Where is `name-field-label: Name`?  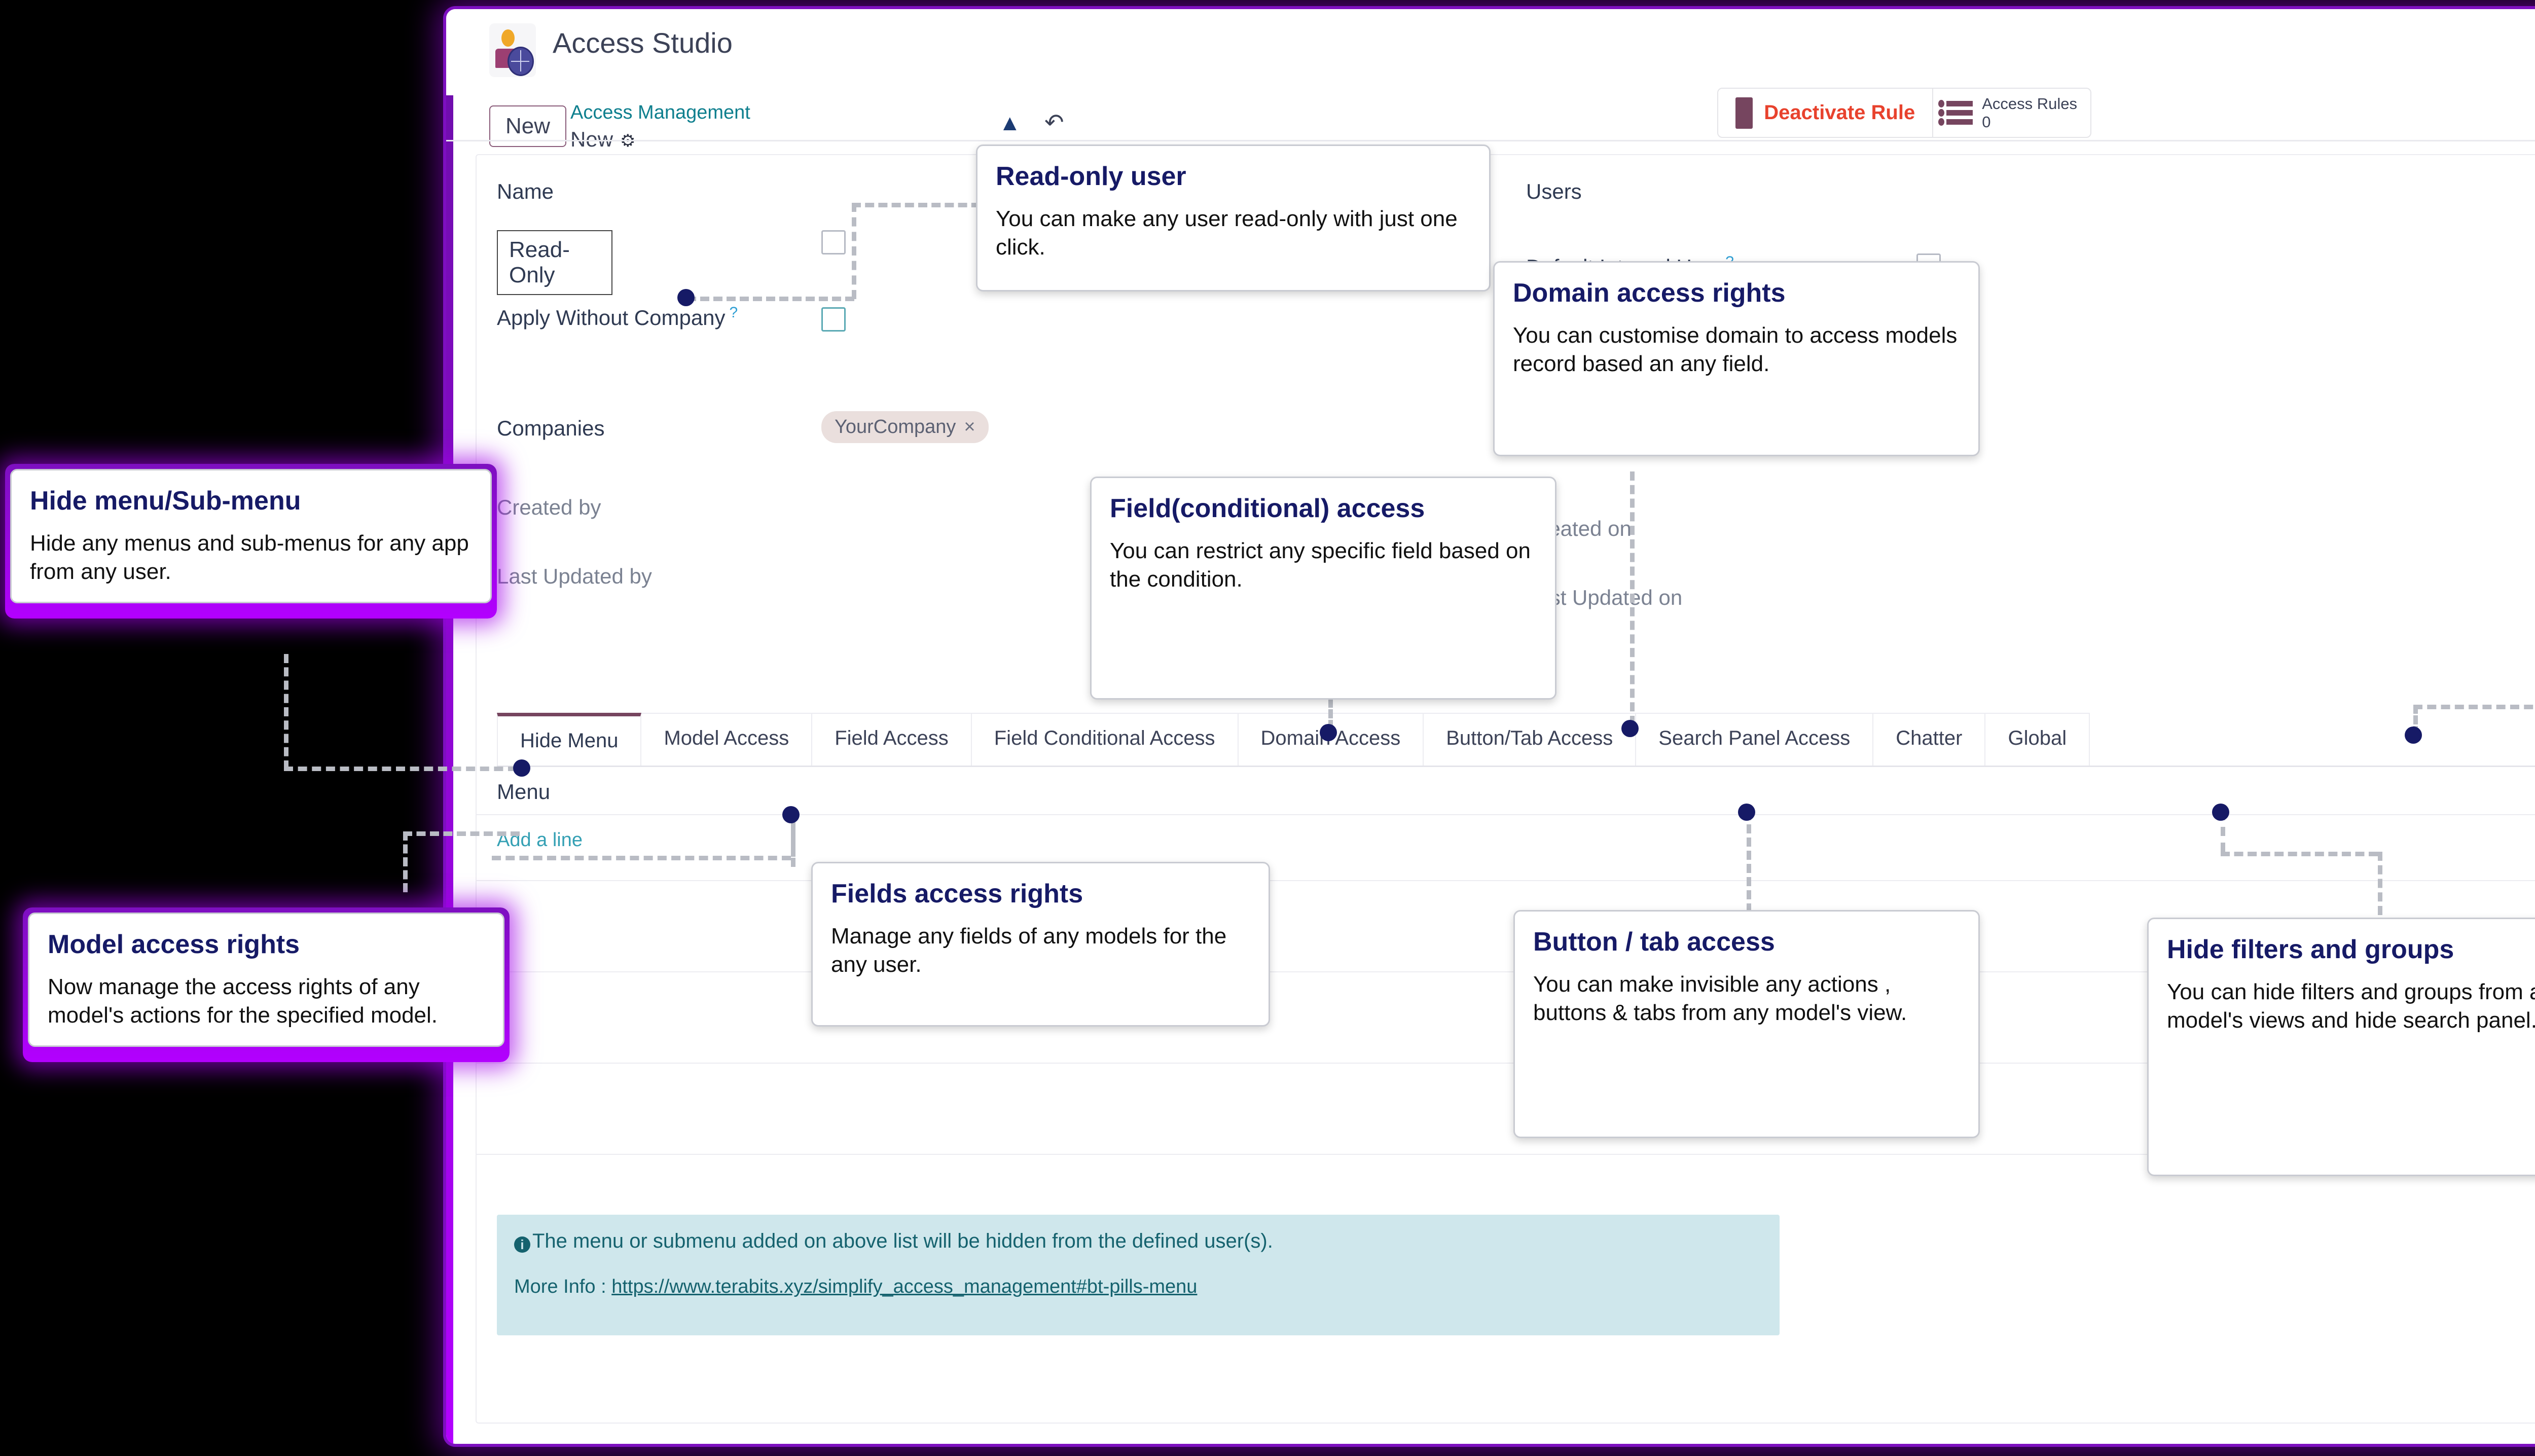
name-field-label: Name is located at coordinates (525, 191).